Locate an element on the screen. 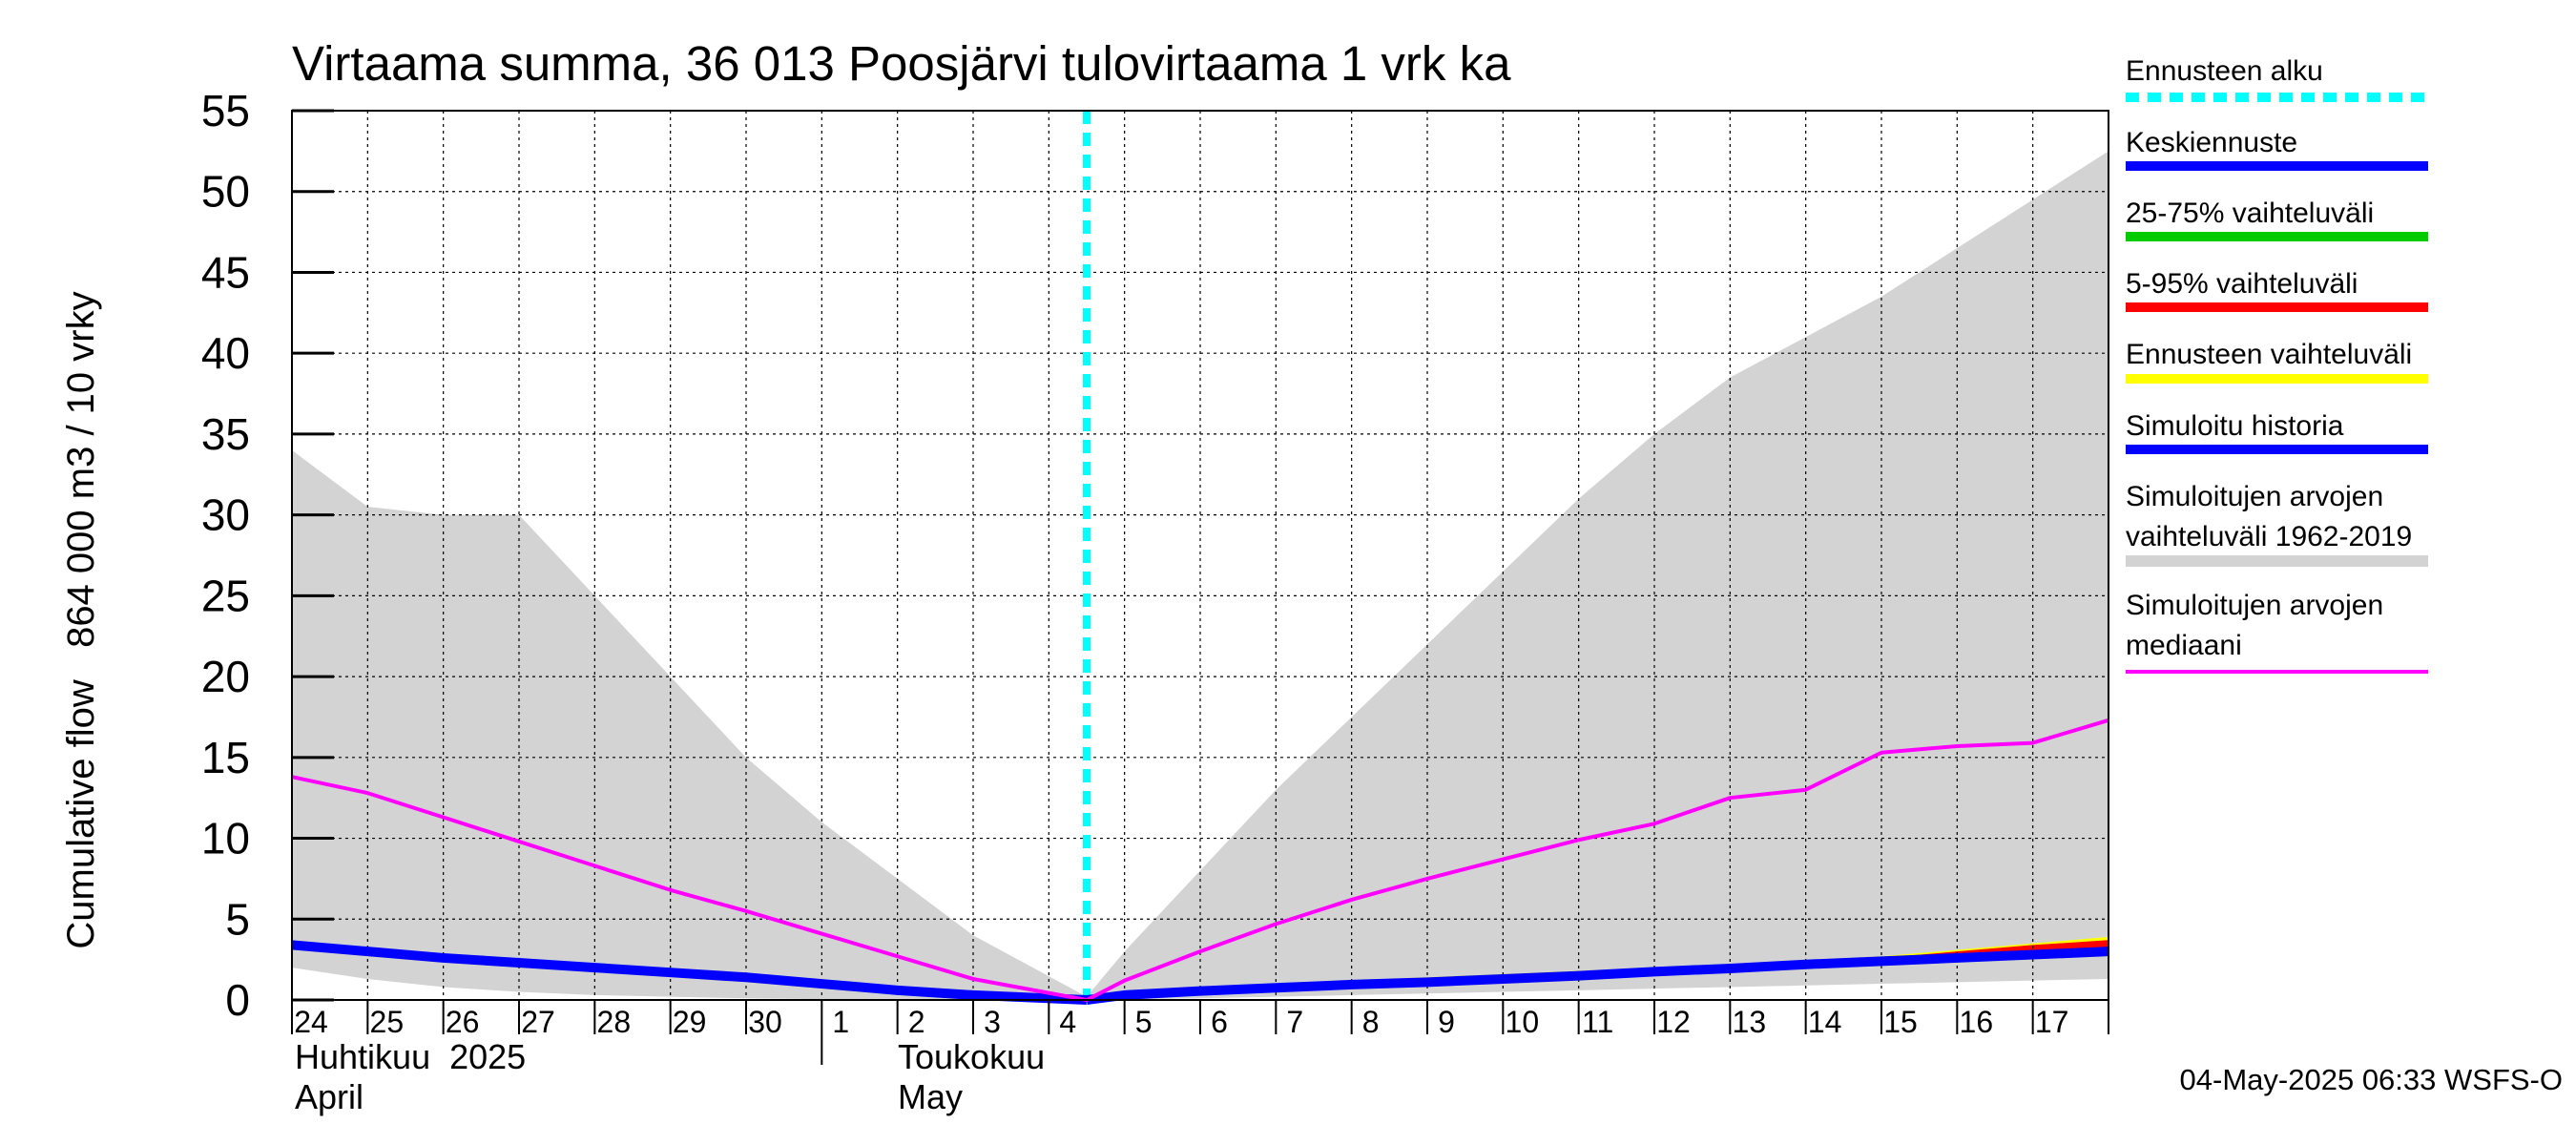 Image resolution: width=2576 pixels, height=1145 pixels. legend-label: 25-75% vaihteluväli is located at coordinates (2250, 213).